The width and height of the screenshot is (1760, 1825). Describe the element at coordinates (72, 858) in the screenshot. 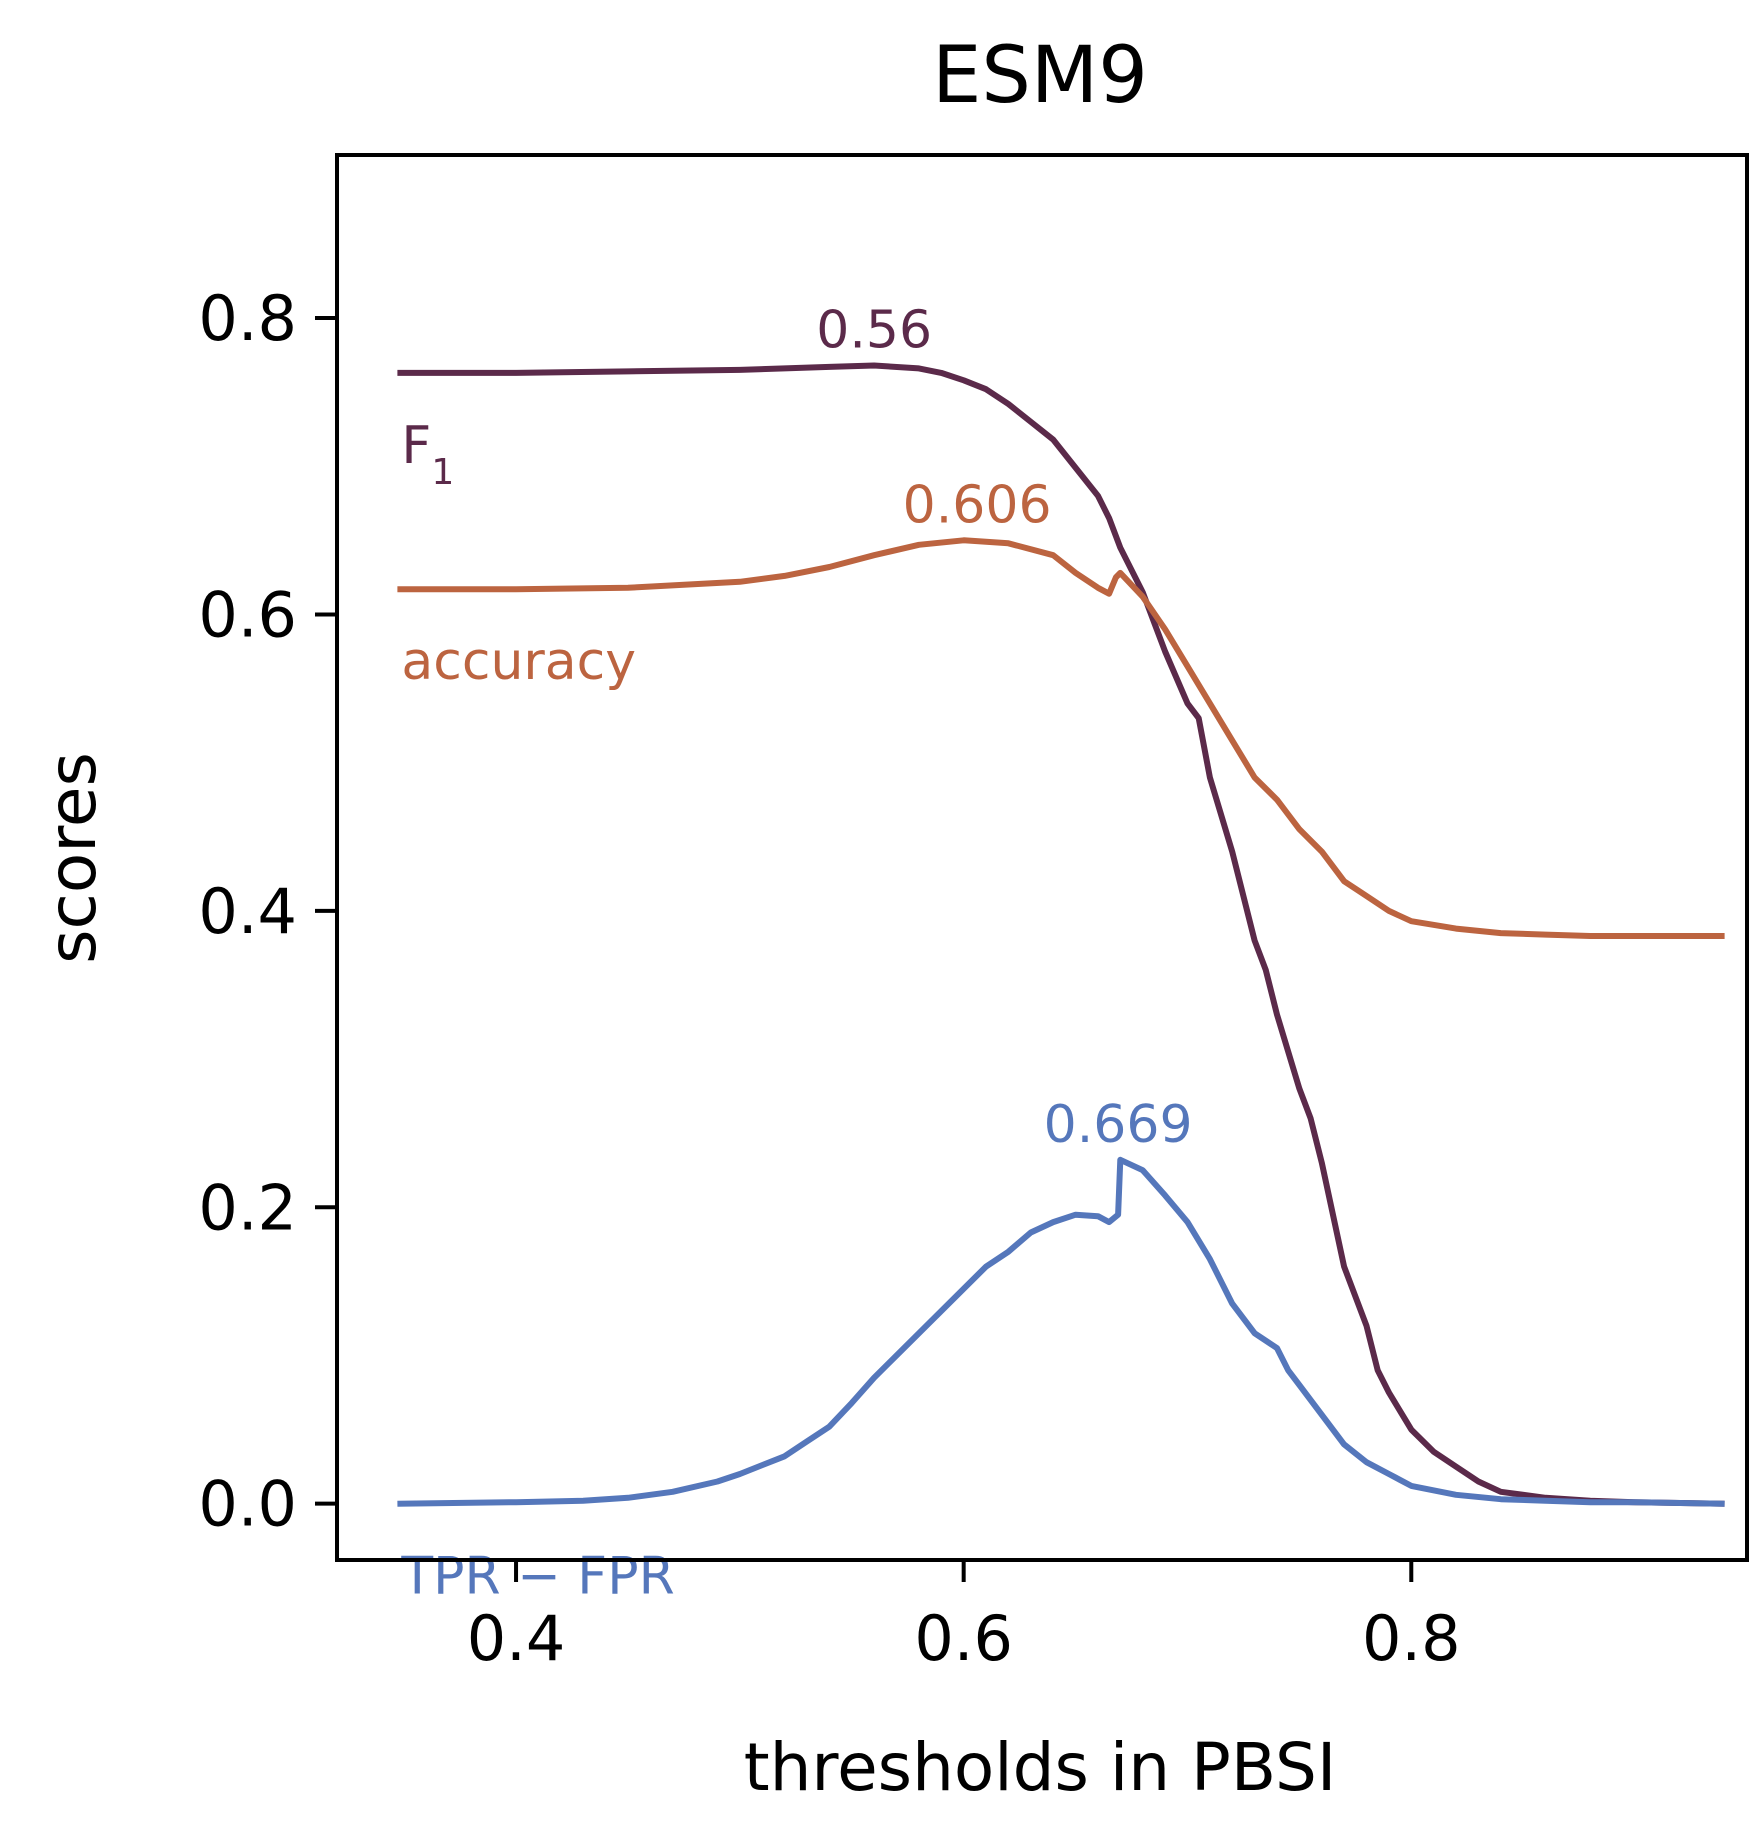

I see `y-axis-label: scores` at that location.